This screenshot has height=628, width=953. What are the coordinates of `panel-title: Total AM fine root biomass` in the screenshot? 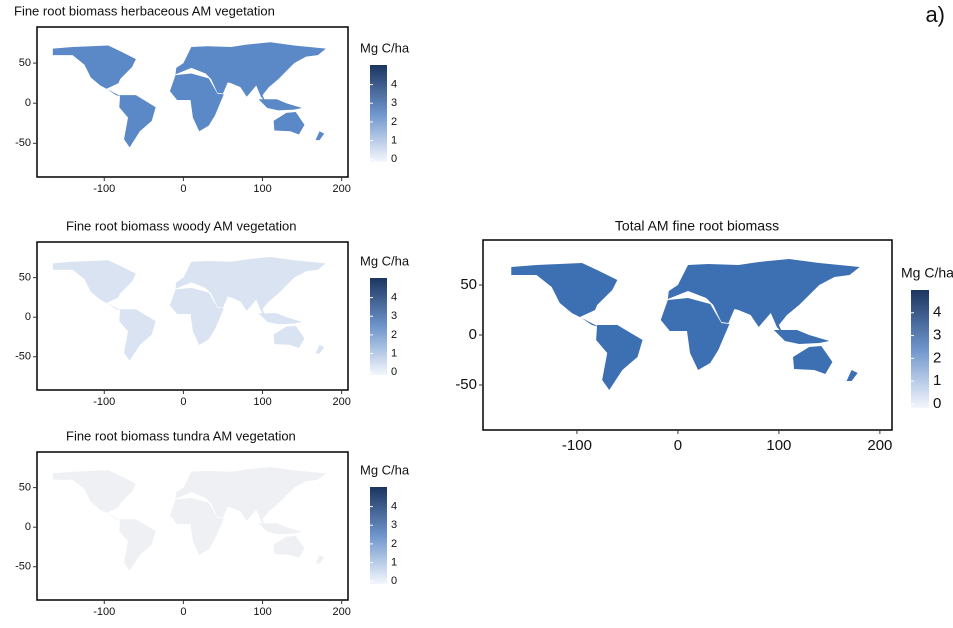 It's located at (697, 226).